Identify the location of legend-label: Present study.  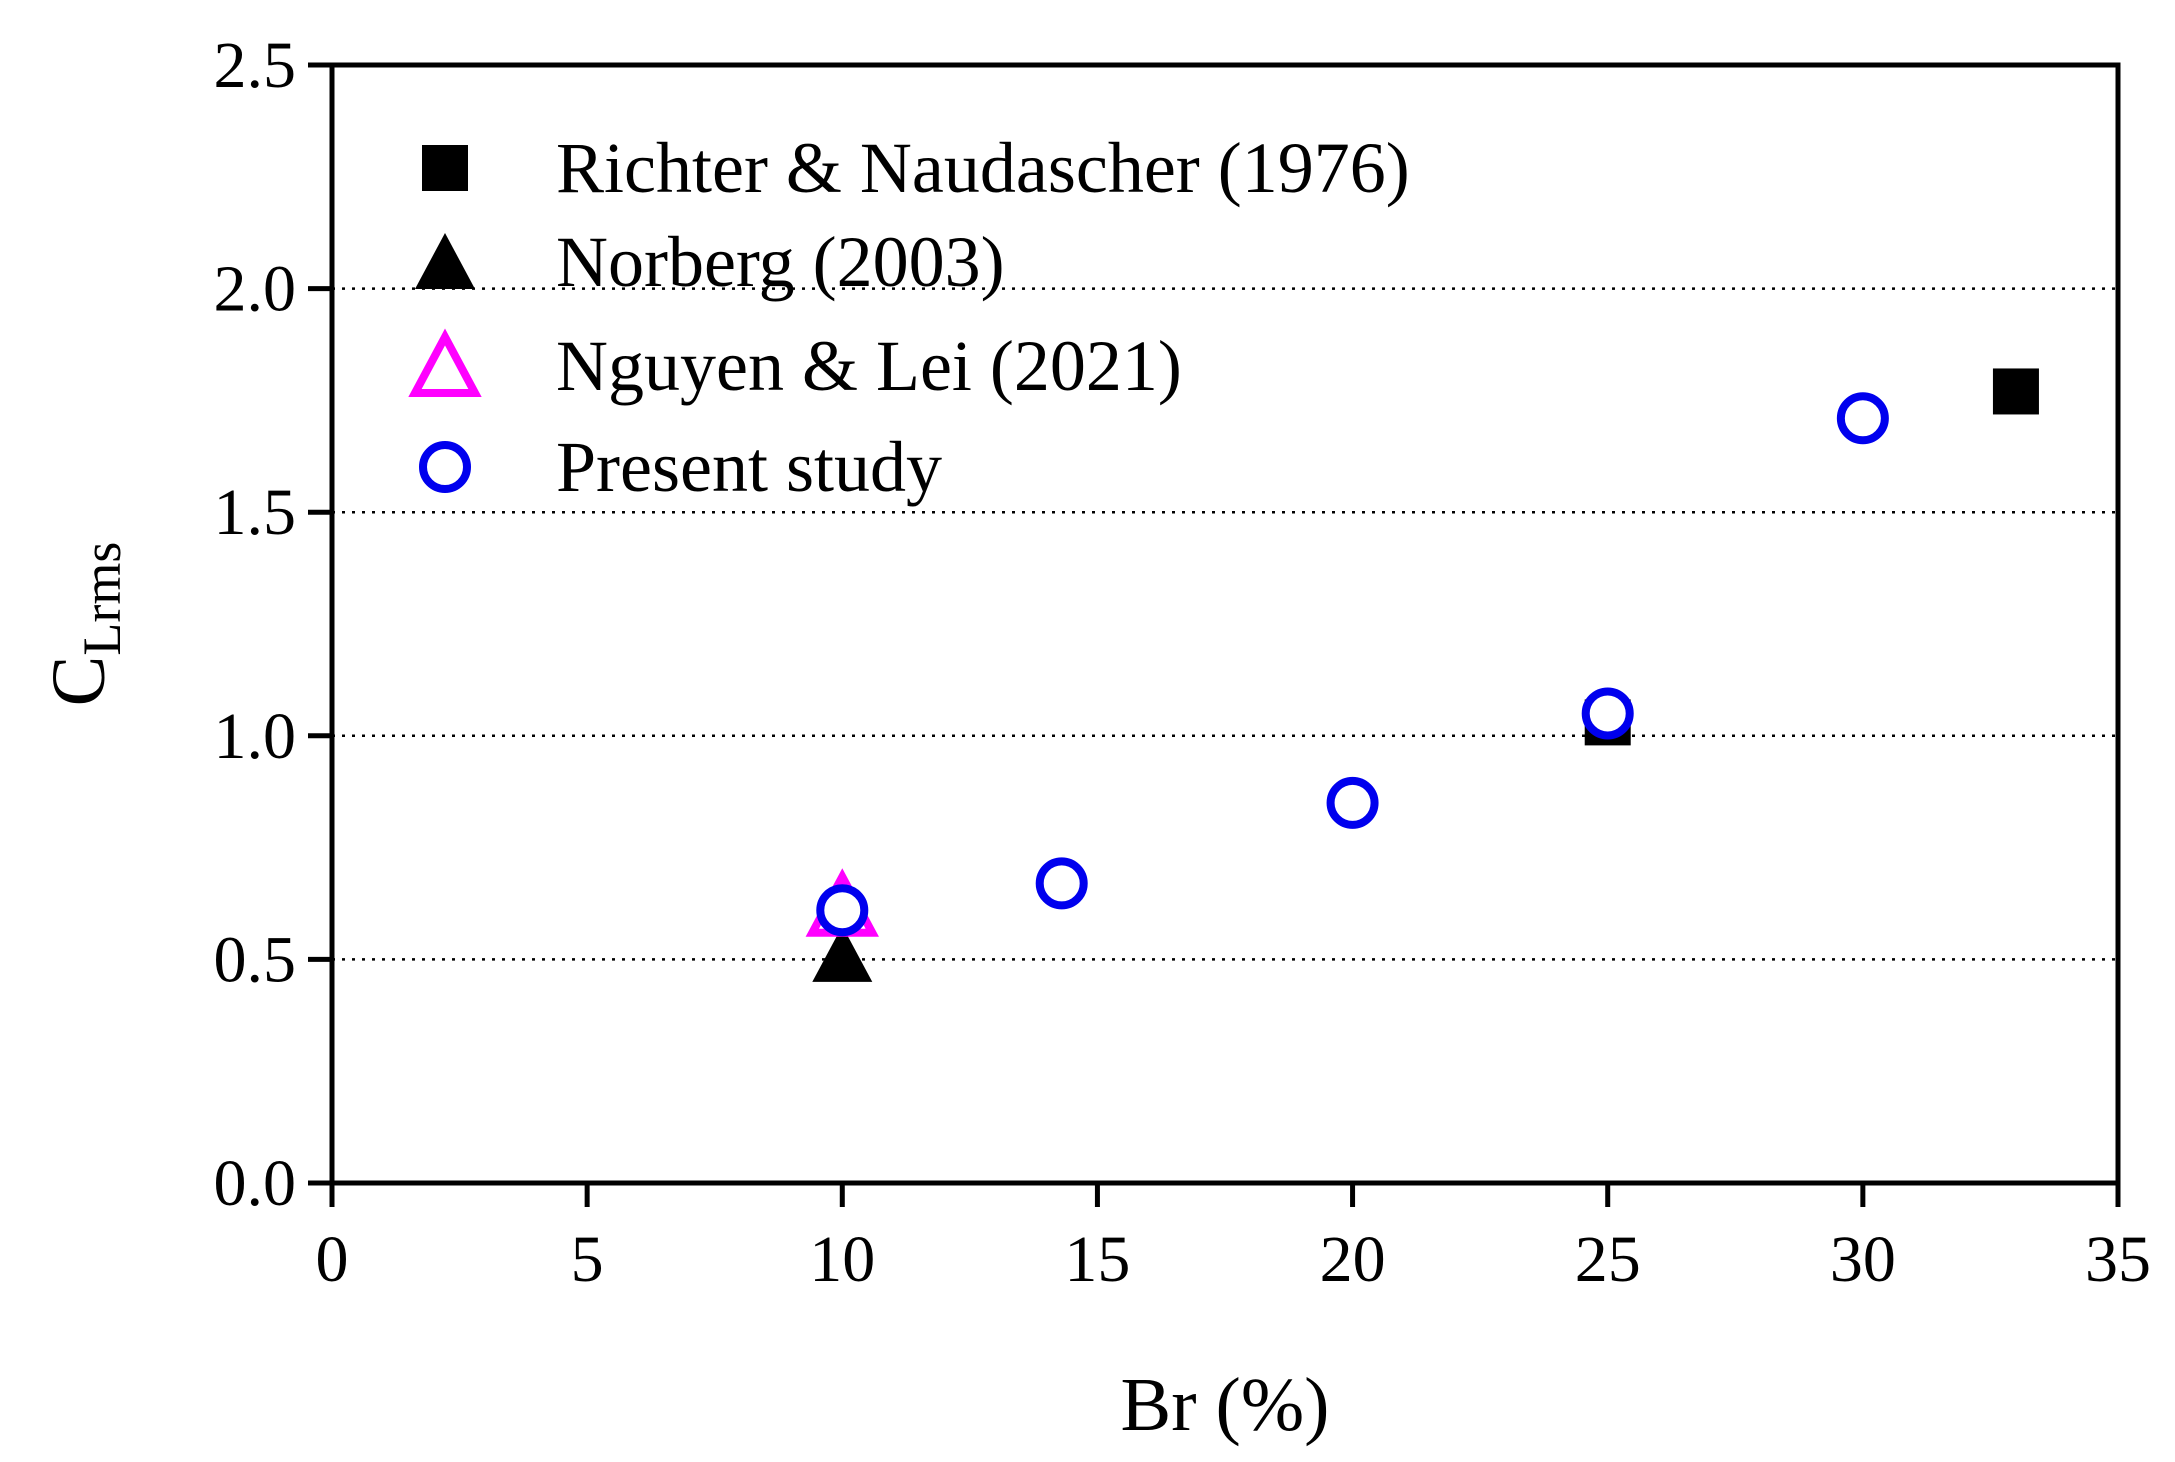
(749, 467).